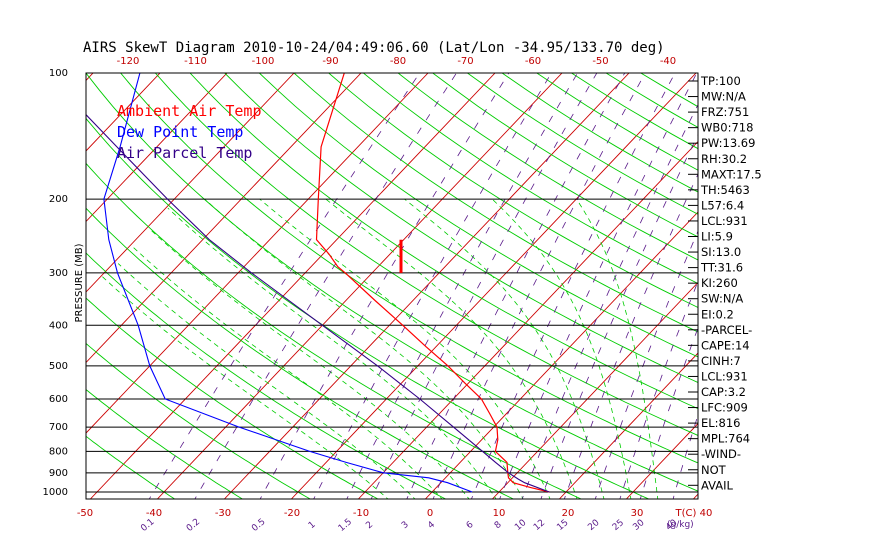 The image size is (870, 560). I want to click on index-label: AVAIL, so click(717, 485).